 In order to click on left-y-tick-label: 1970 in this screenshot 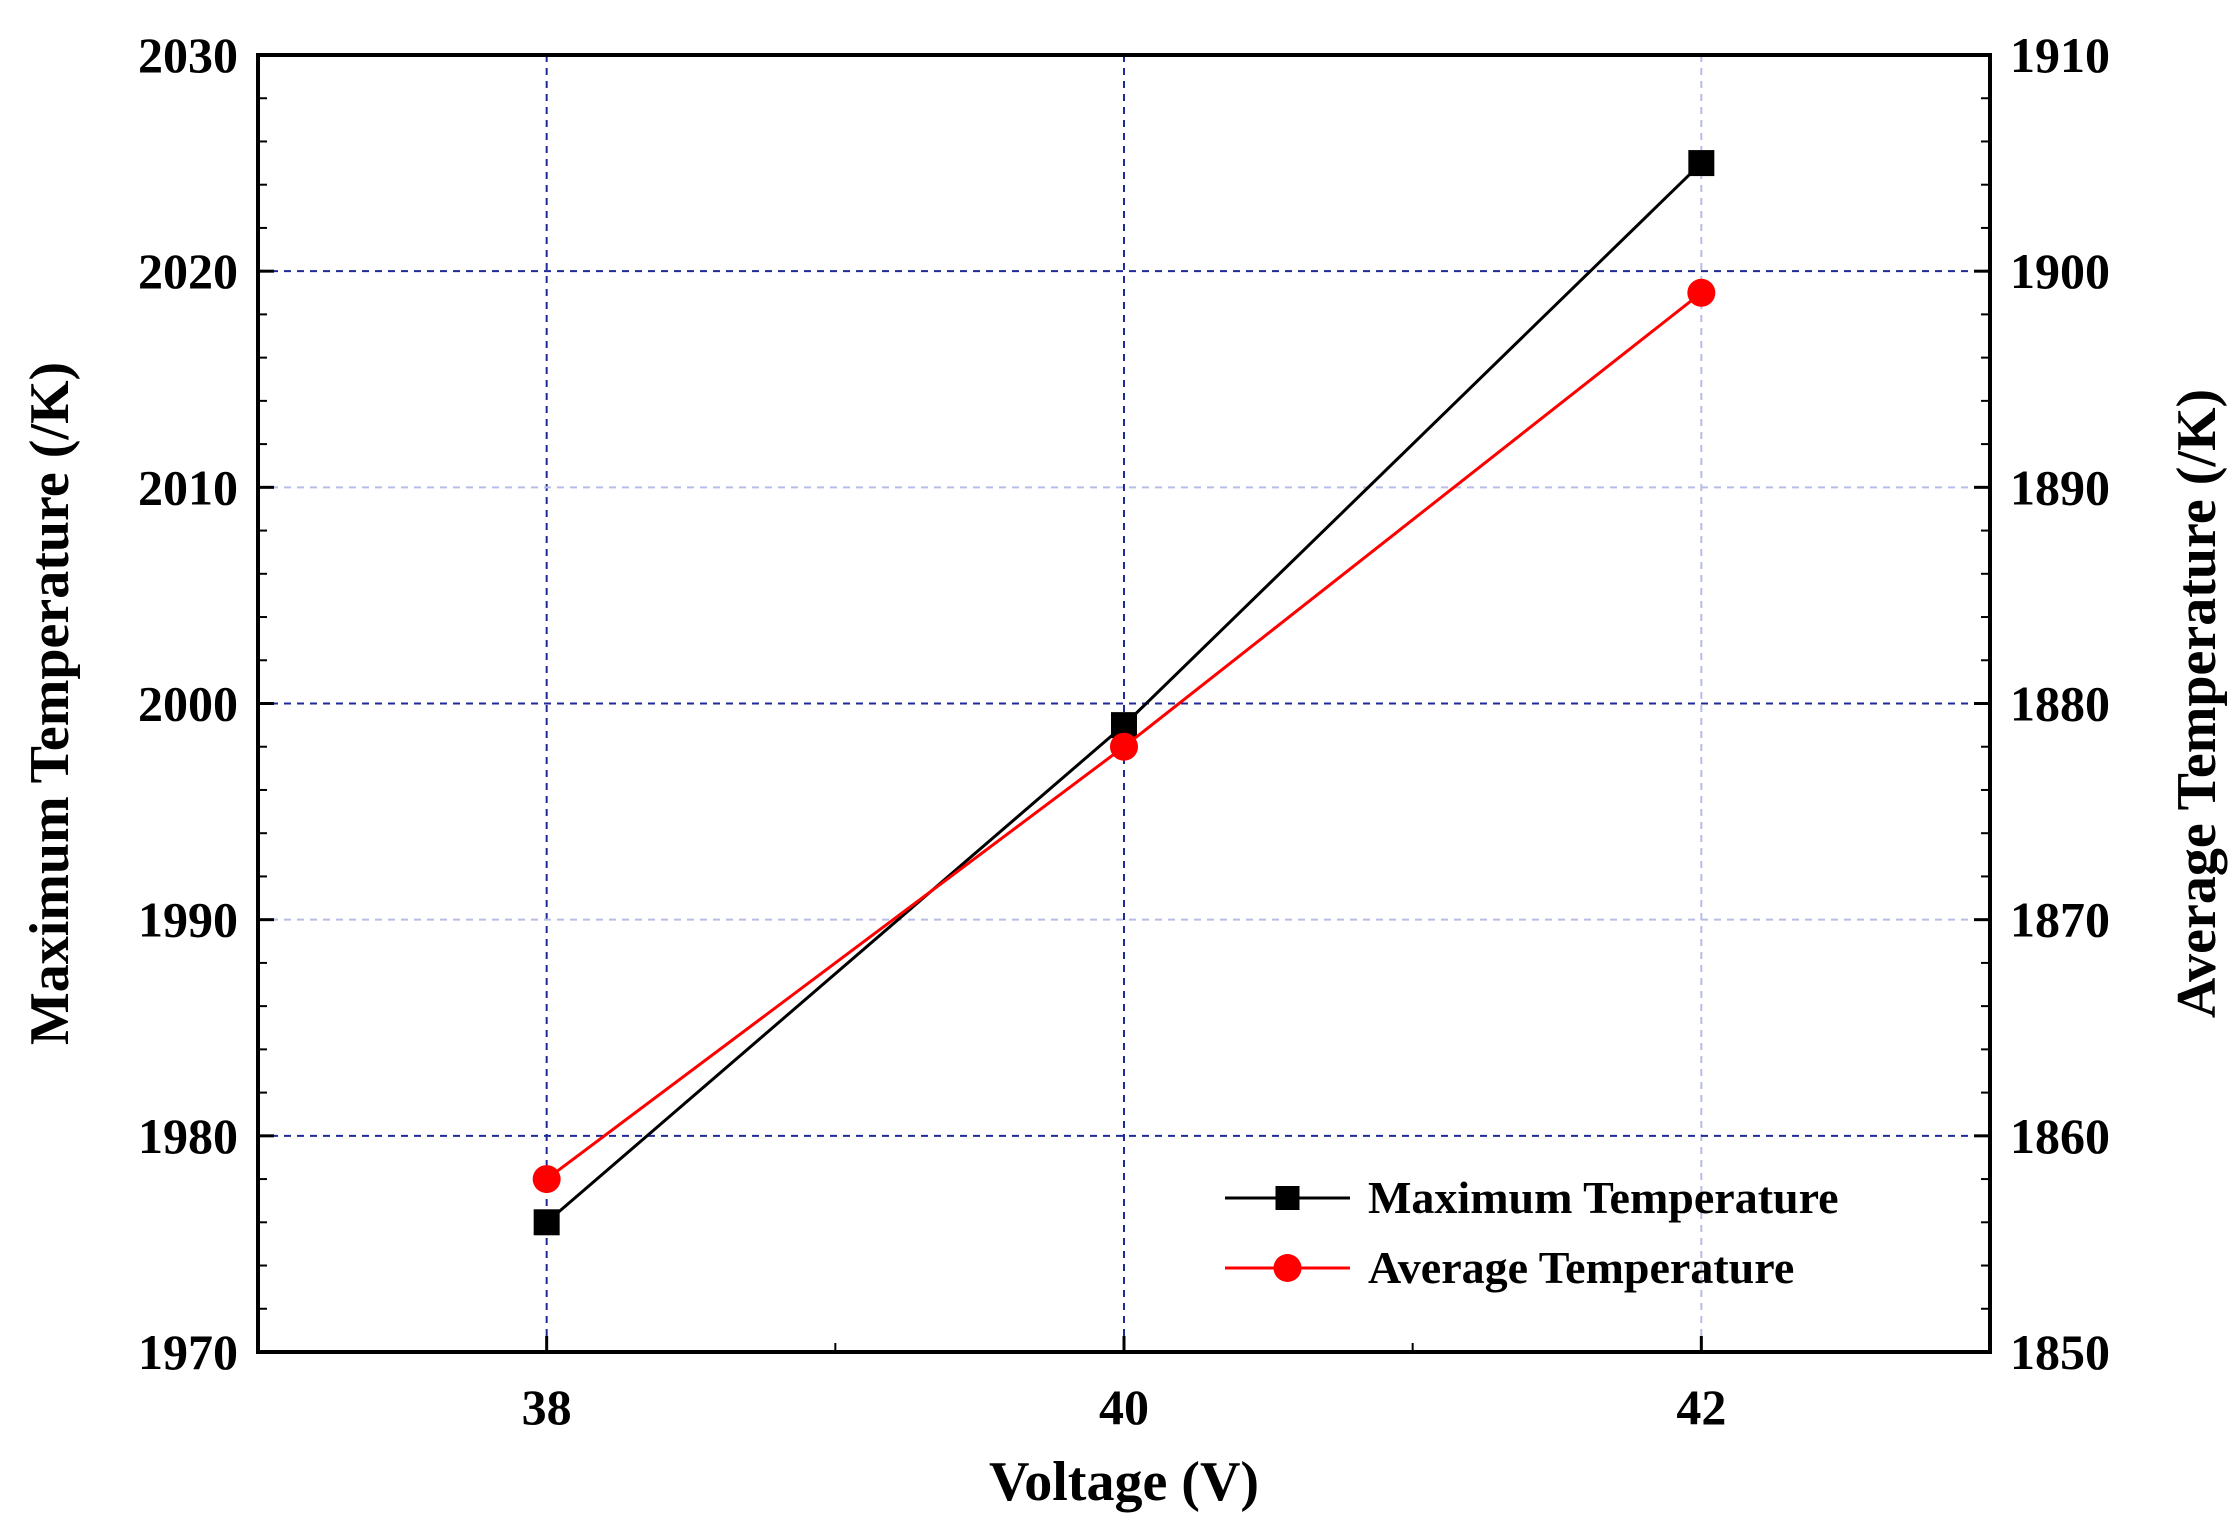, I will do `click(188, 1352)`.